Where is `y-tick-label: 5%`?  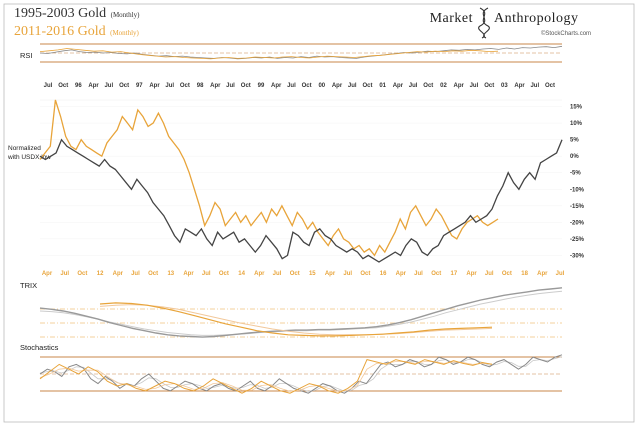 y-tick-label: 5% is located at coordinates (574, 141).